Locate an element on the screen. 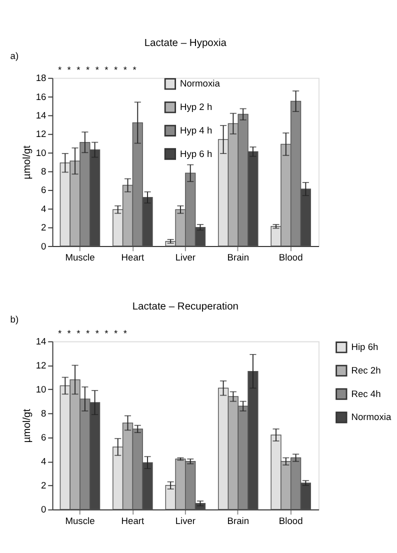 This screenshot has height=553, width=397. chart-title: Lactate – Recuperation is located at coordinates (185, 307).